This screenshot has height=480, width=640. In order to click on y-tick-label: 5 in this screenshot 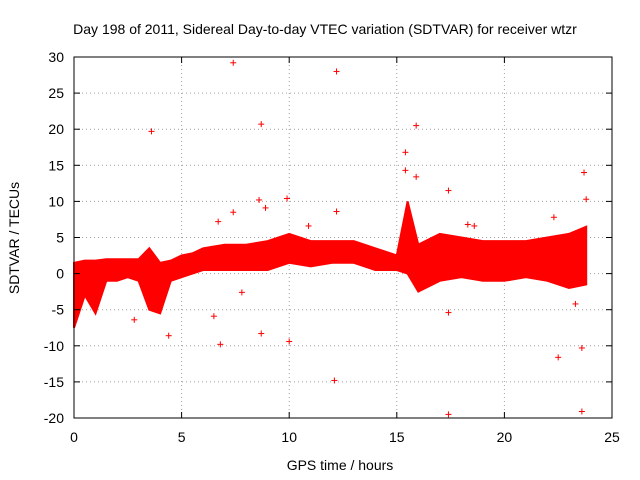, I will do `click(60, 238)`.